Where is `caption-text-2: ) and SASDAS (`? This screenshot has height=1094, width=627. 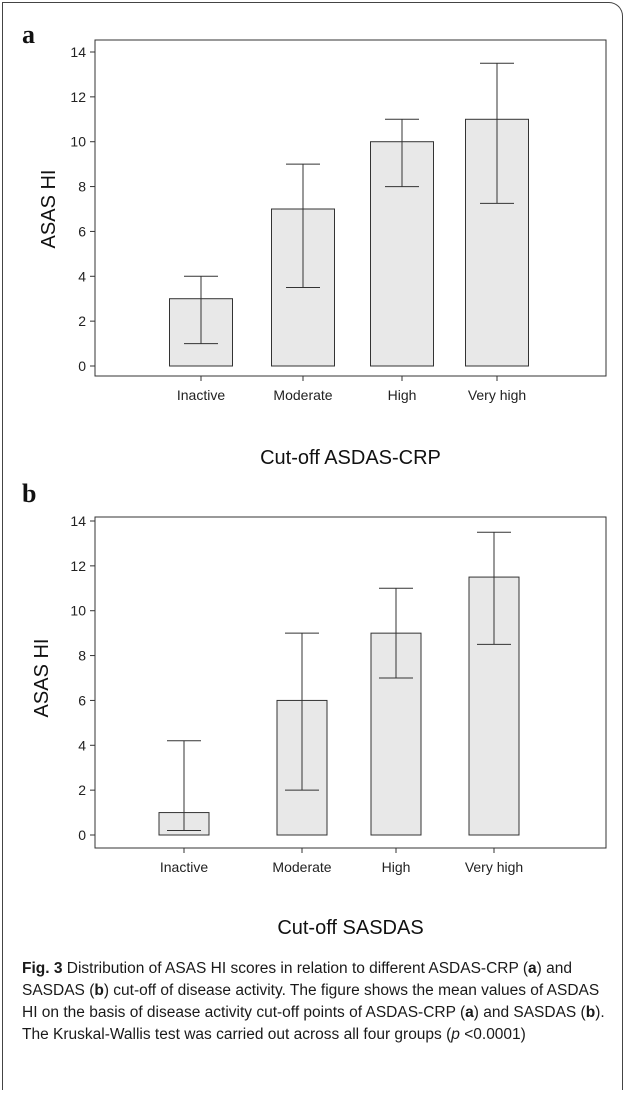 caption-text-2: ) and SASDAS ( is located at coordinates (297, 979).